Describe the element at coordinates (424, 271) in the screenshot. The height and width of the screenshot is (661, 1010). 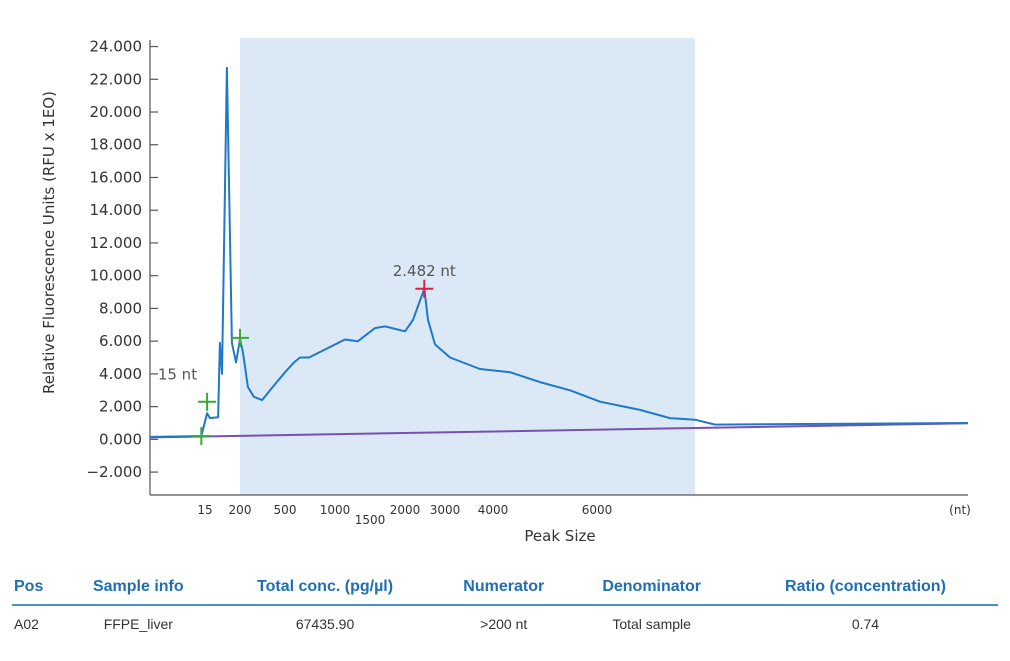
I see `peak-label: 2.482 nt` at that location.